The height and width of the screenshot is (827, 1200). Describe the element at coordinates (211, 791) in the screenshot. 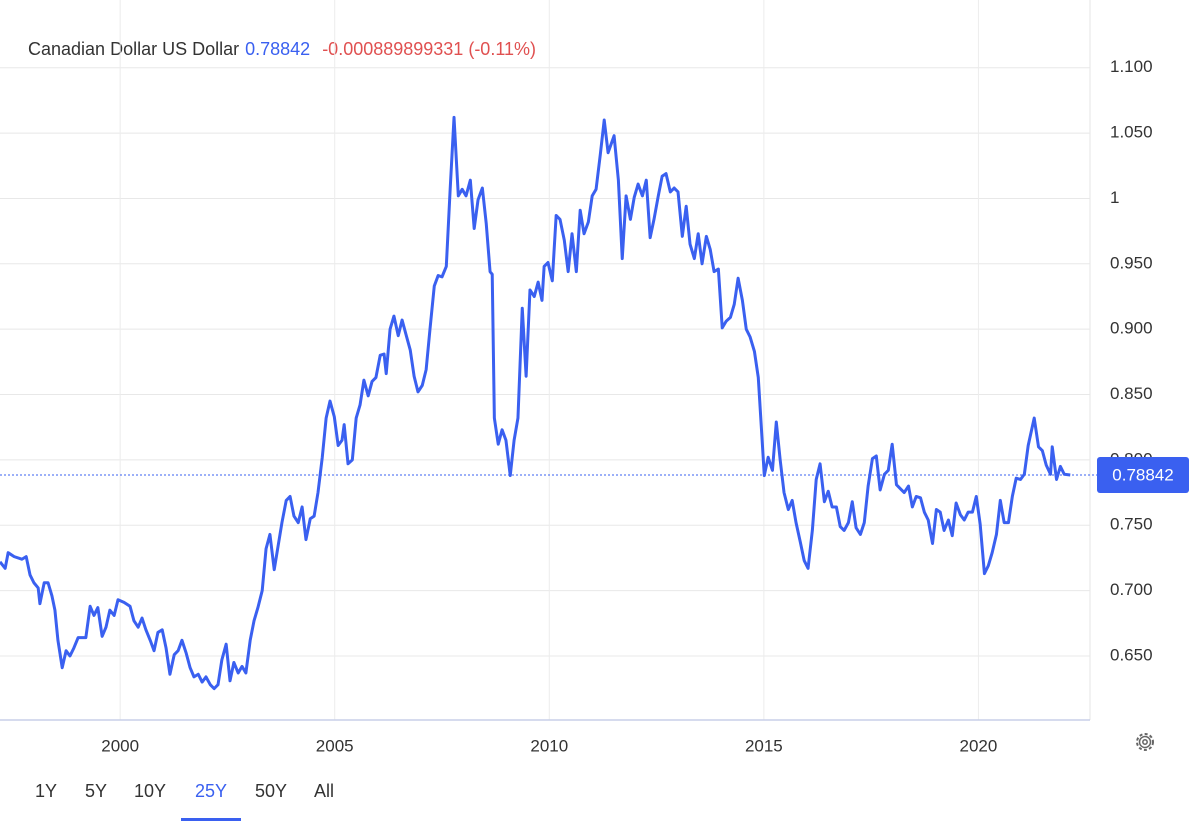

I see `range-button: 25Y` at that location.